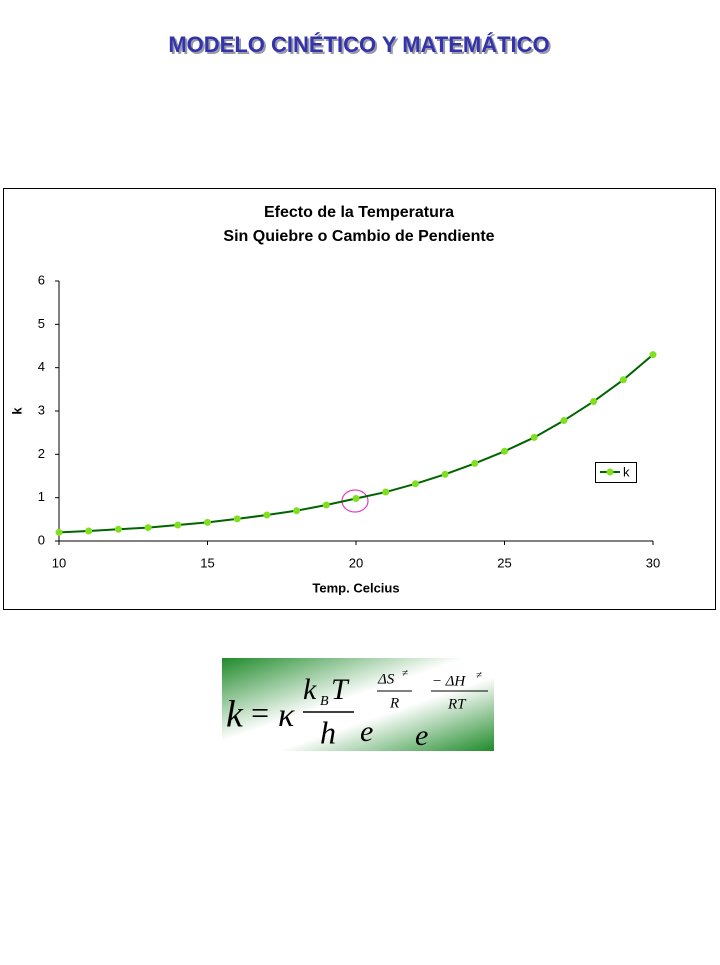  I want to click on formula-box, so click(358, 704).